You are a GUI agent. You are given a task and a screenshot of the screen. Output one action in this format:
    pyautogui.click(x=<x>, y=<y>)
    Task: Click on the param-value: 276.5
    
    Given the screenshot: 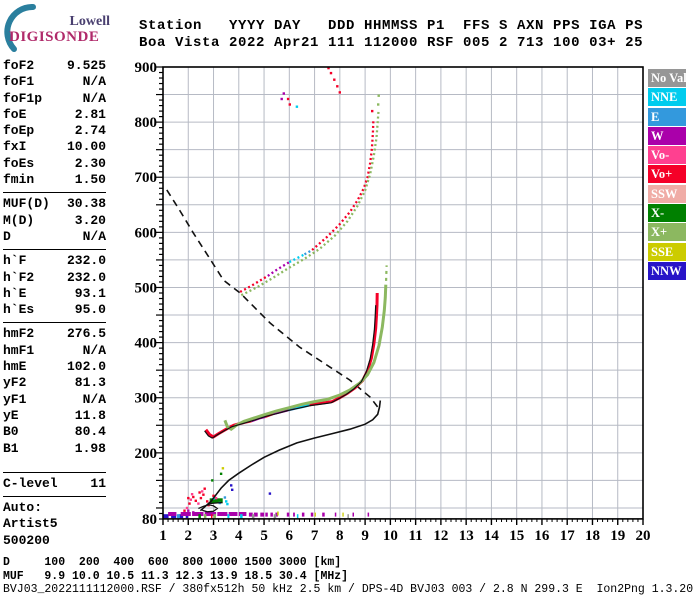 What is the action you would take?
    pyautogui.click(x=86, y=334)
    